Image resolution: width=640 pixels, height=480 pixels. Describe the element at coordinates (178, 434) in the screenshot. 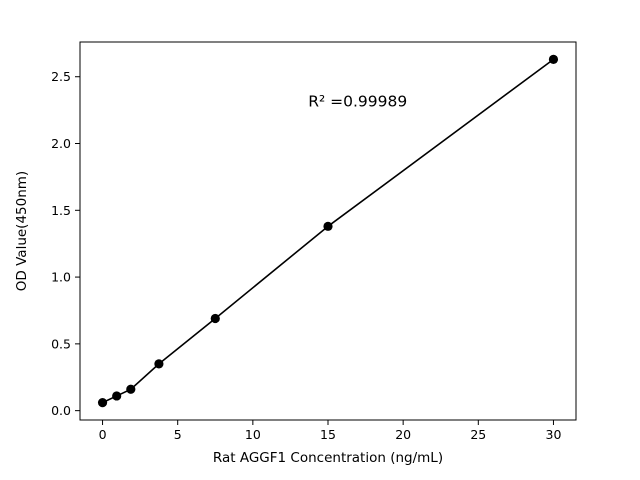

I see `x-tick-label: 5` at that location.